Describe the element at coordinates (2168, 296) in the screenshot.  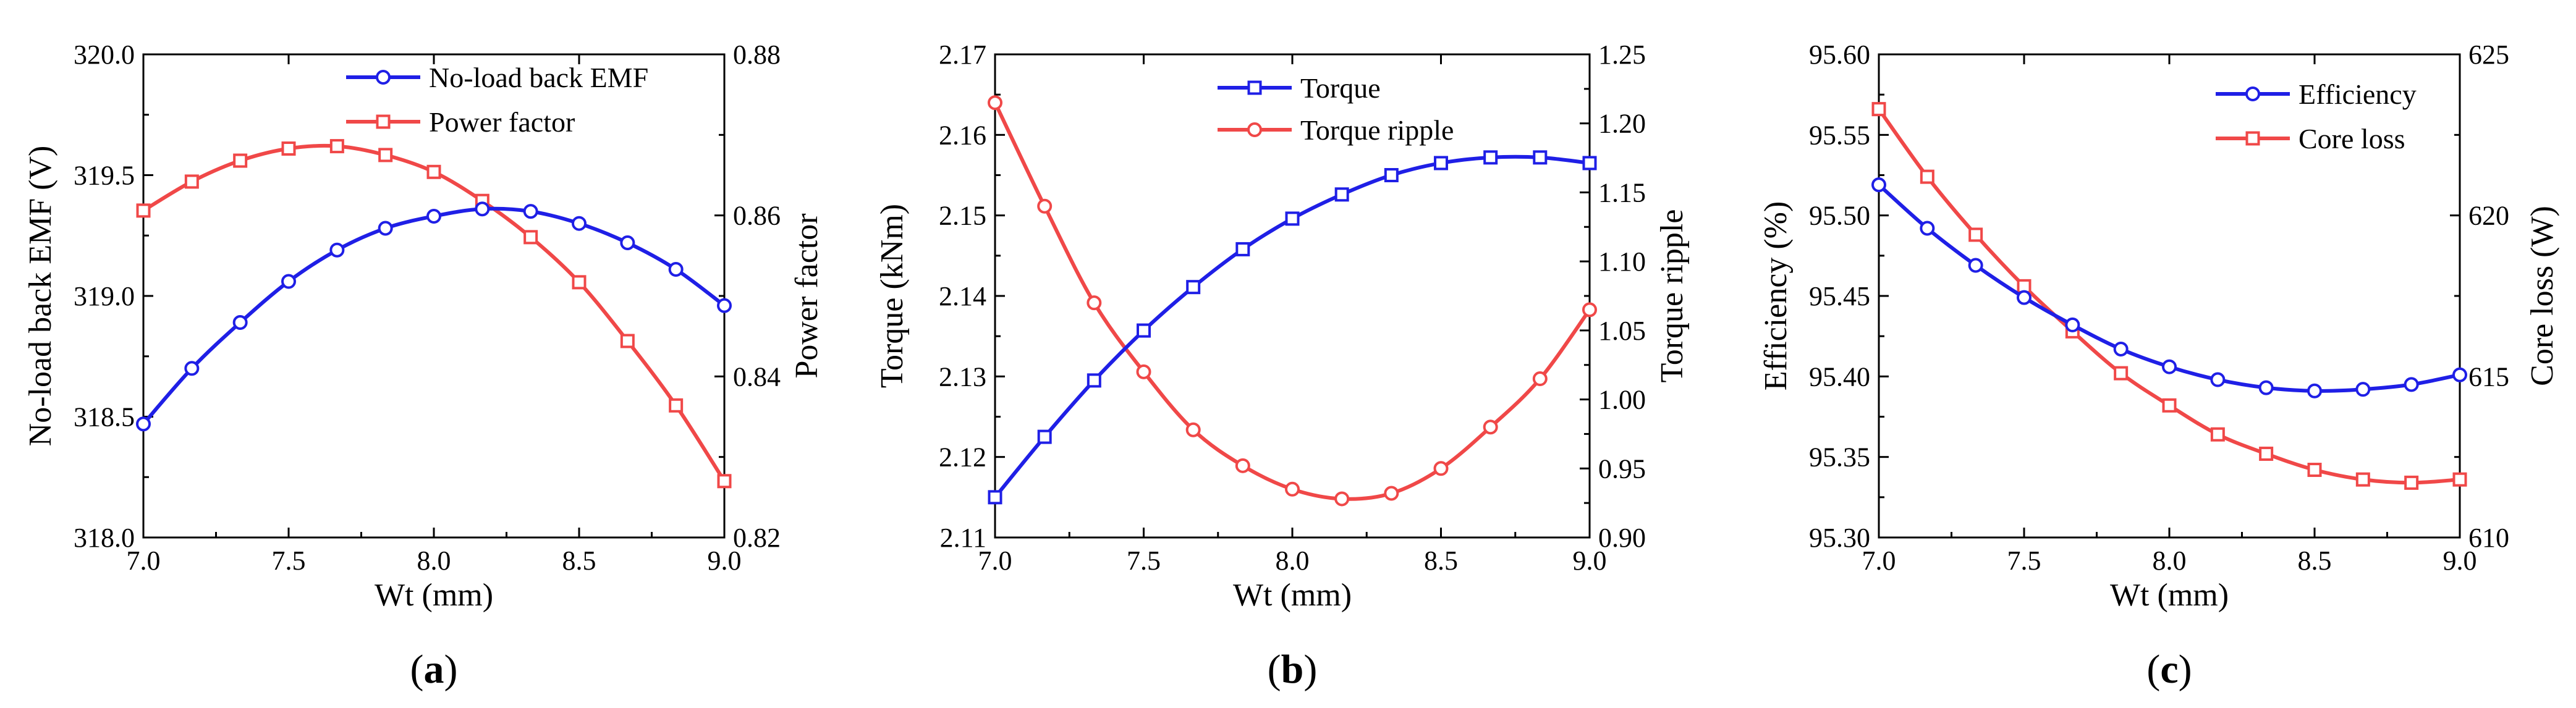
I see `series-line-core-loss` at that location.